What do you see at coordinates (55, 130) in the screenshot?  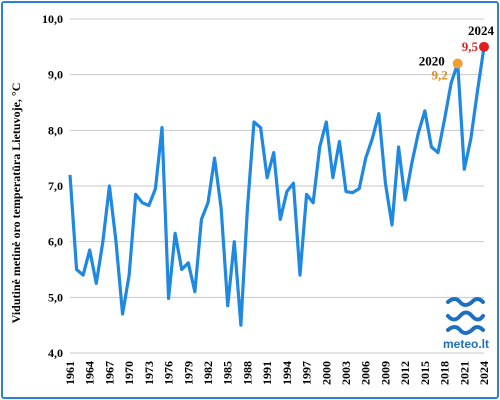 I see `y-tick-label: 8,0` at bounding box center [55, 130].